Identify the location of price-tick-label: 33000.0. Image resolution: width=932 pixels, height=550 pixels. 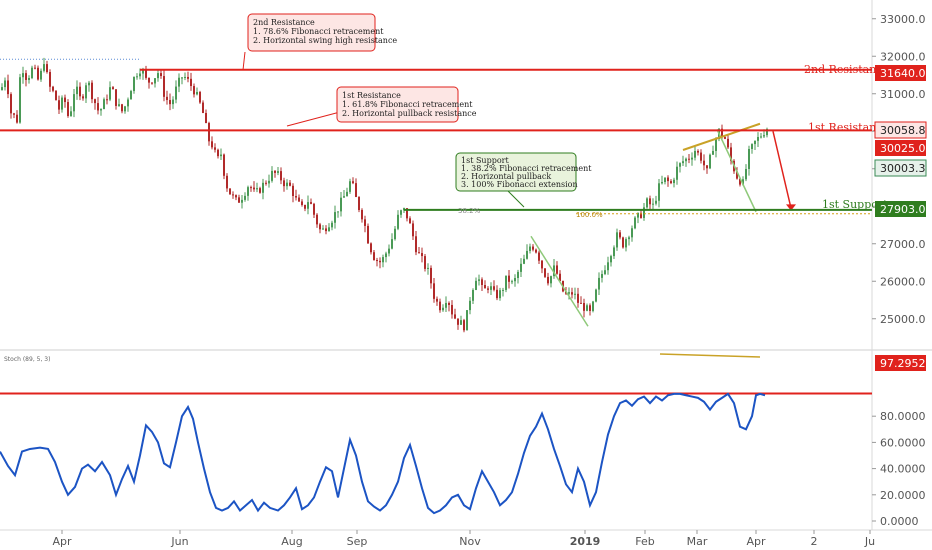
(903, 19).